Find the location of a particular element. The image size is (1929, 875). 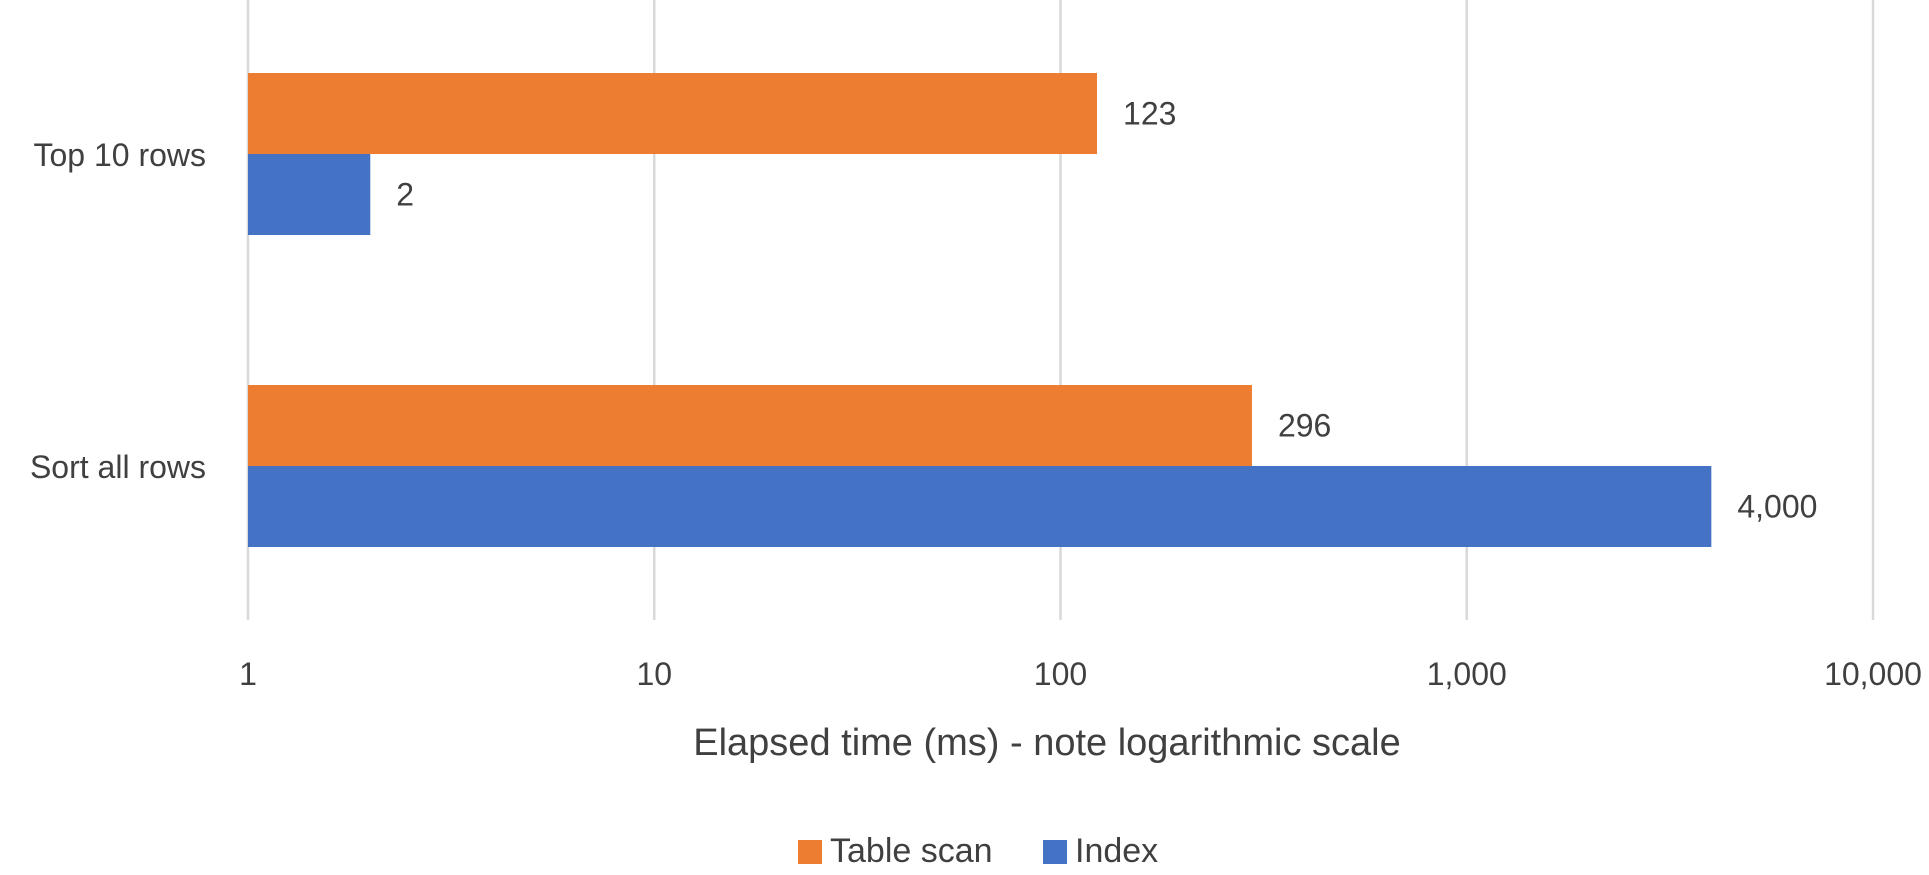

data-label: 296 is located at coordinates (1304, 426).